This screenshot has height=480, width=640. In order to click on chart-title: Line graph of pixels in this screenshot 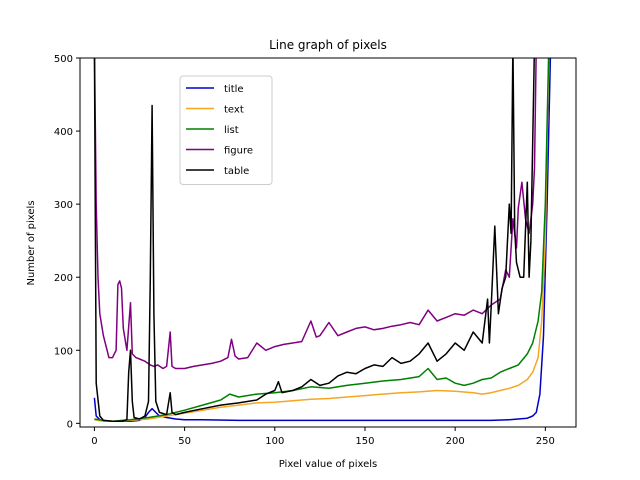, I will do `click(328, 45)`.